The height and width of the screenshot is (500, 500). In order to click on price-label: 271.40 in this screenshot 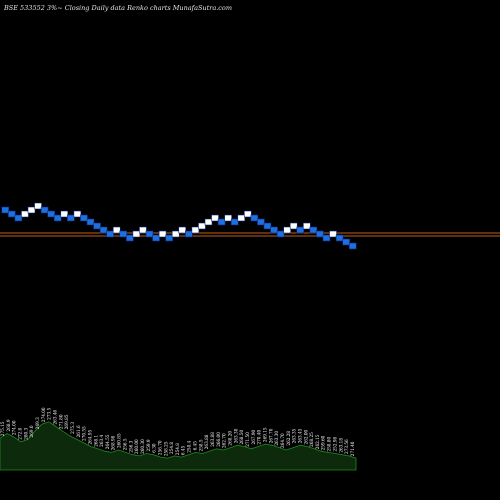, I will do `click(352, 448)`.